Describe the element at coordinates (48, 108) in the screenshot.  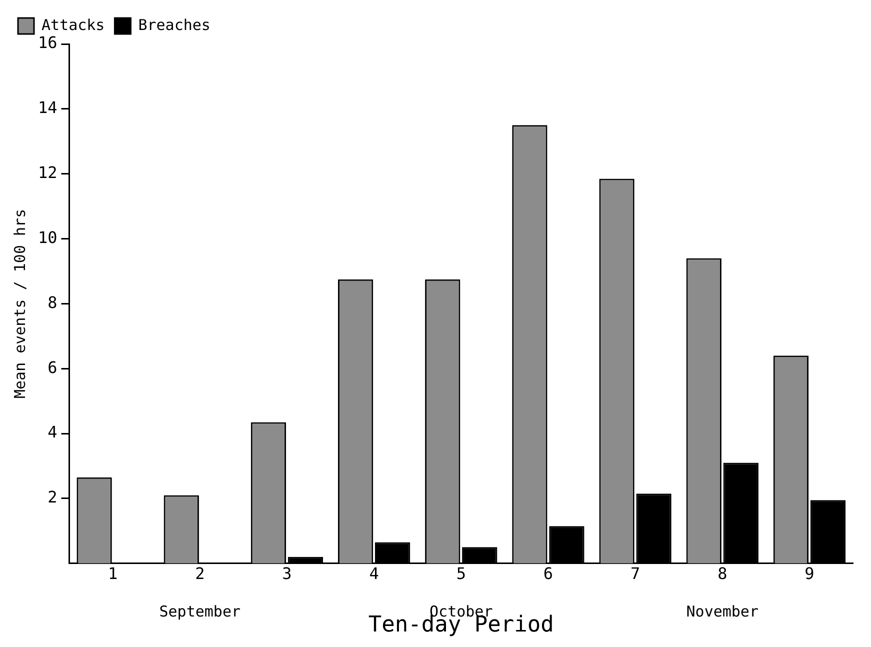
I see `y-tick-label: 14` at that location.